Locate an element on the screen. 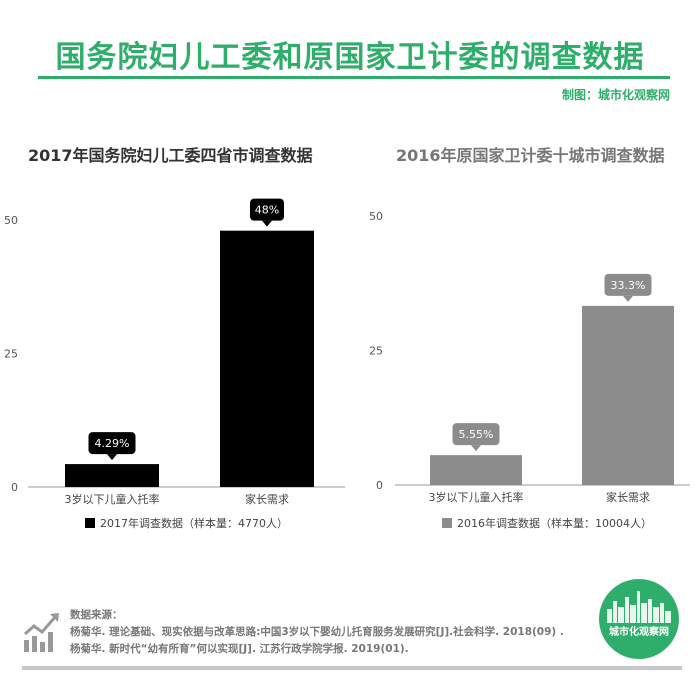  chart-right-title: 2016年原国家卫计委十城市调查数据 is located at coordinates (530, 155).